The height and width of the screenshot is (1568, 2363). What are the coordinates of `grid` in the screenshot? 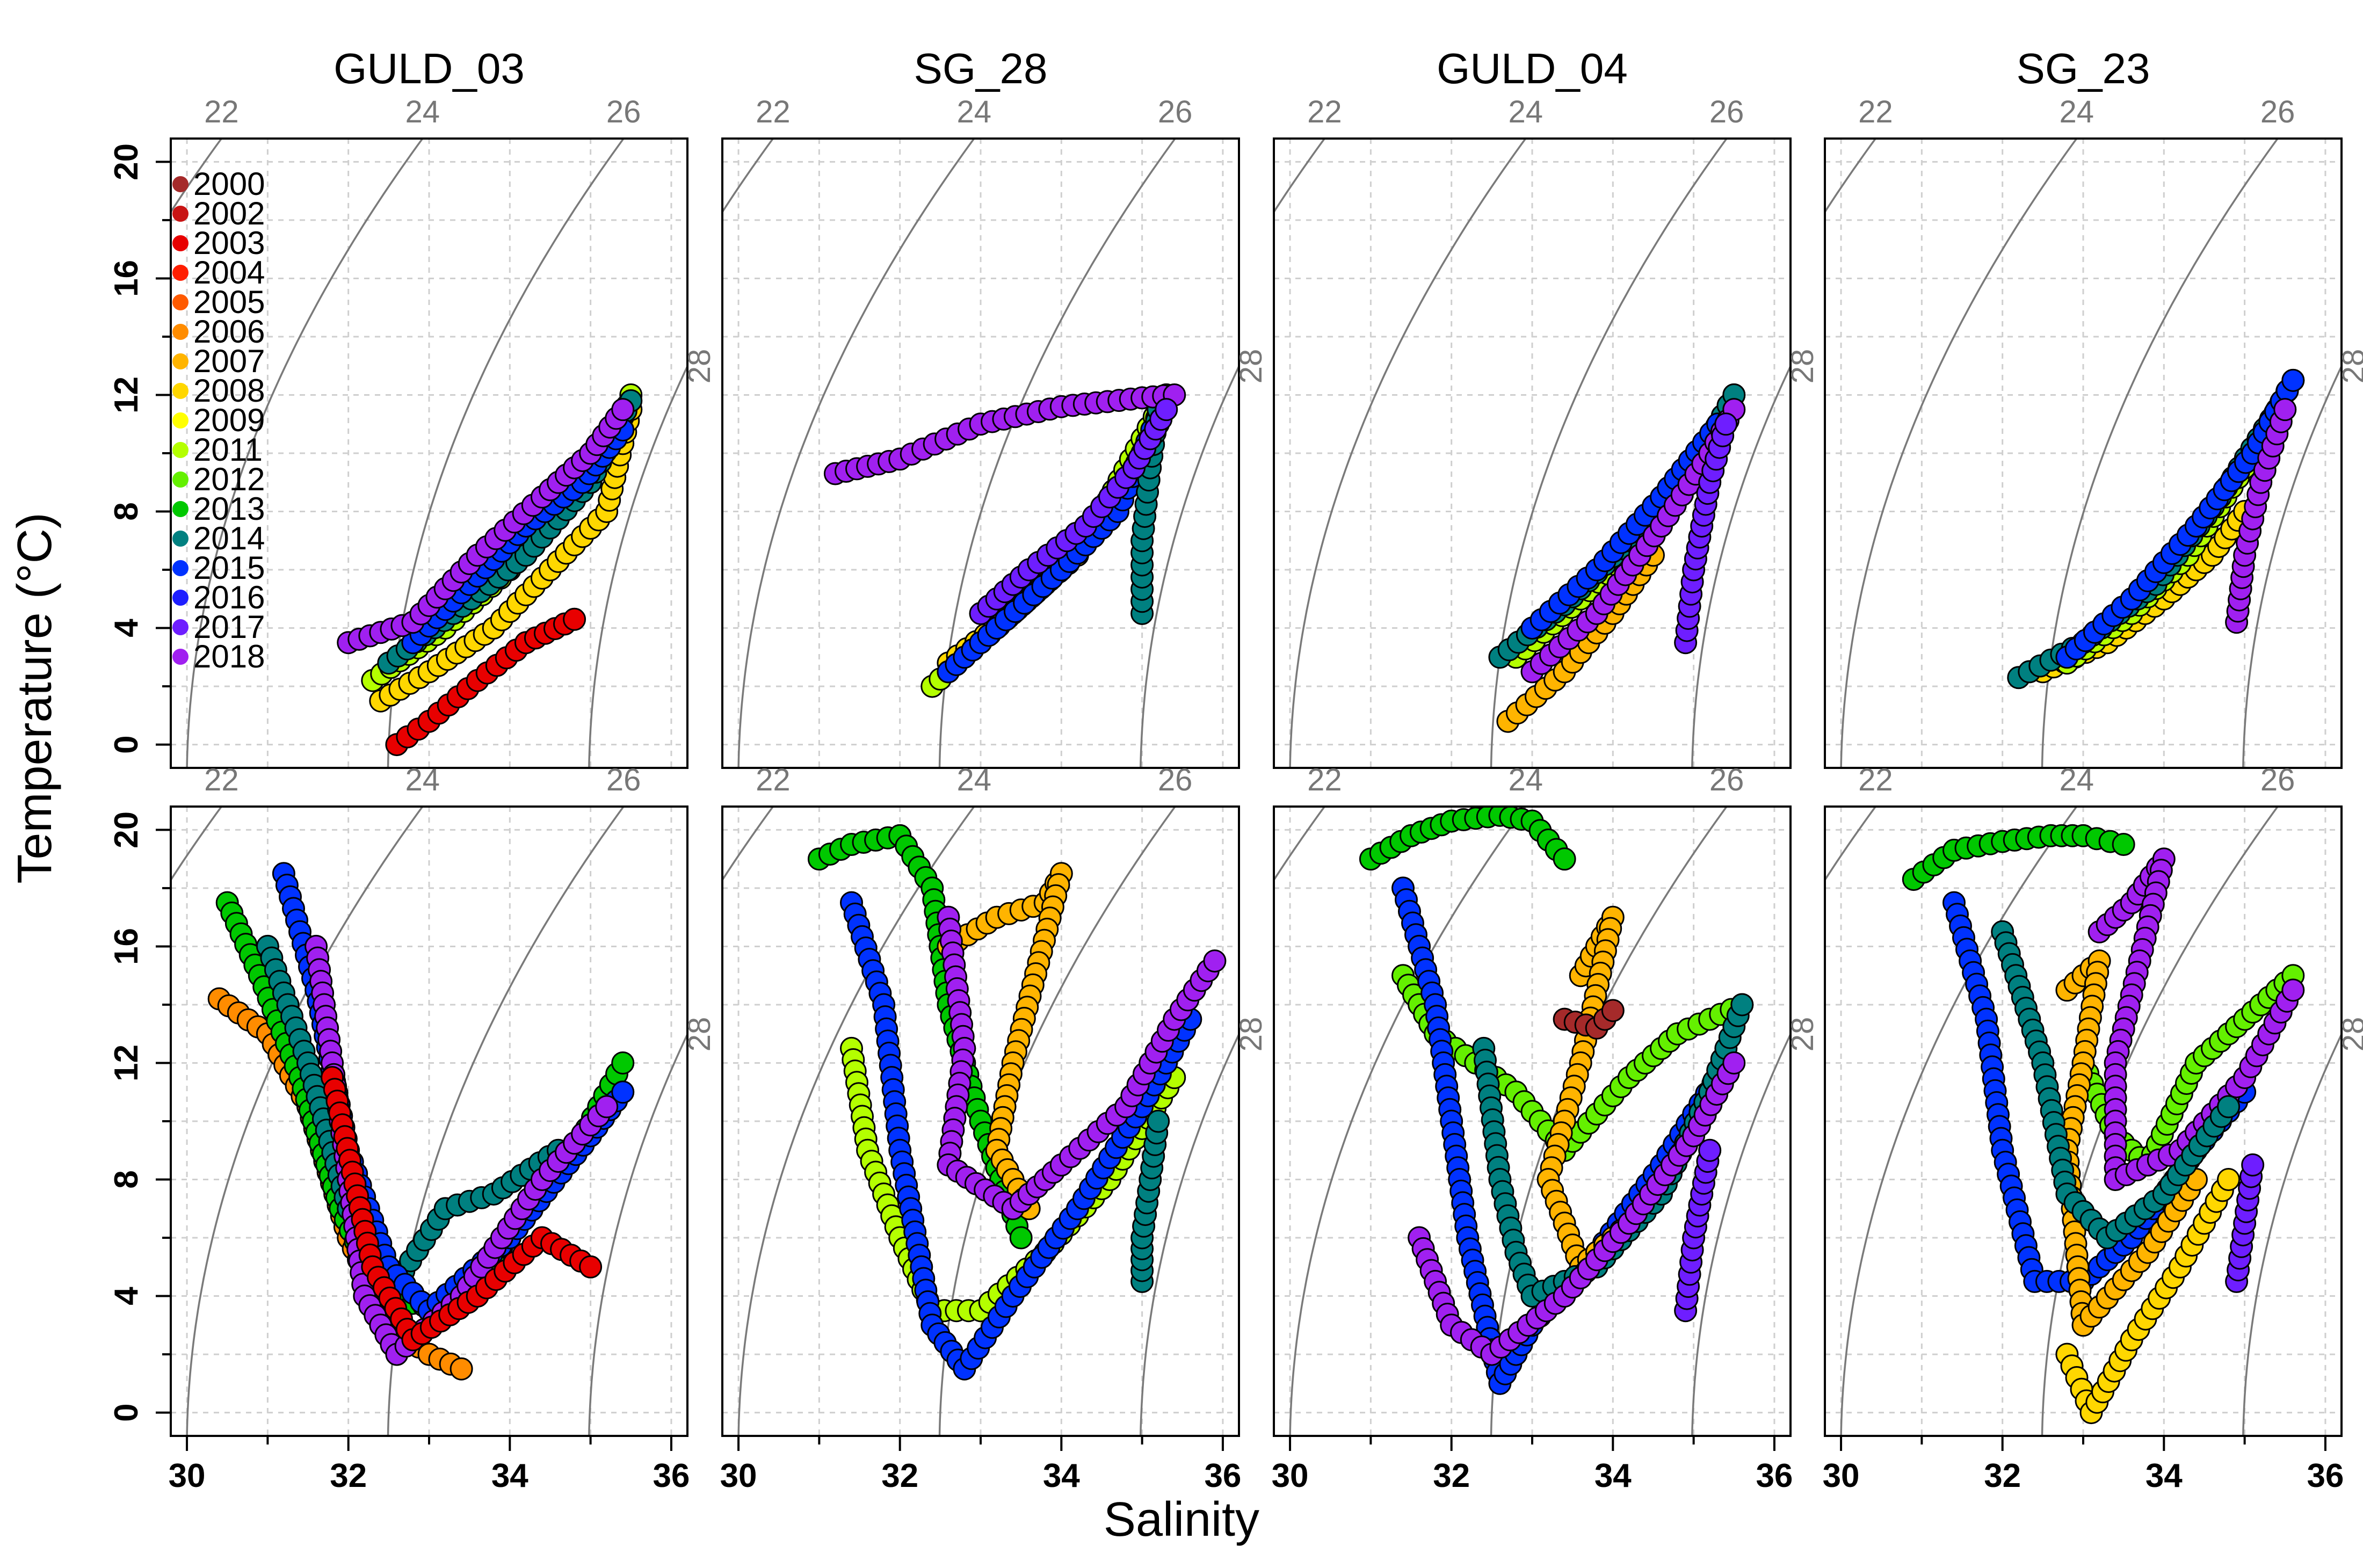 It's located at (429, 453).